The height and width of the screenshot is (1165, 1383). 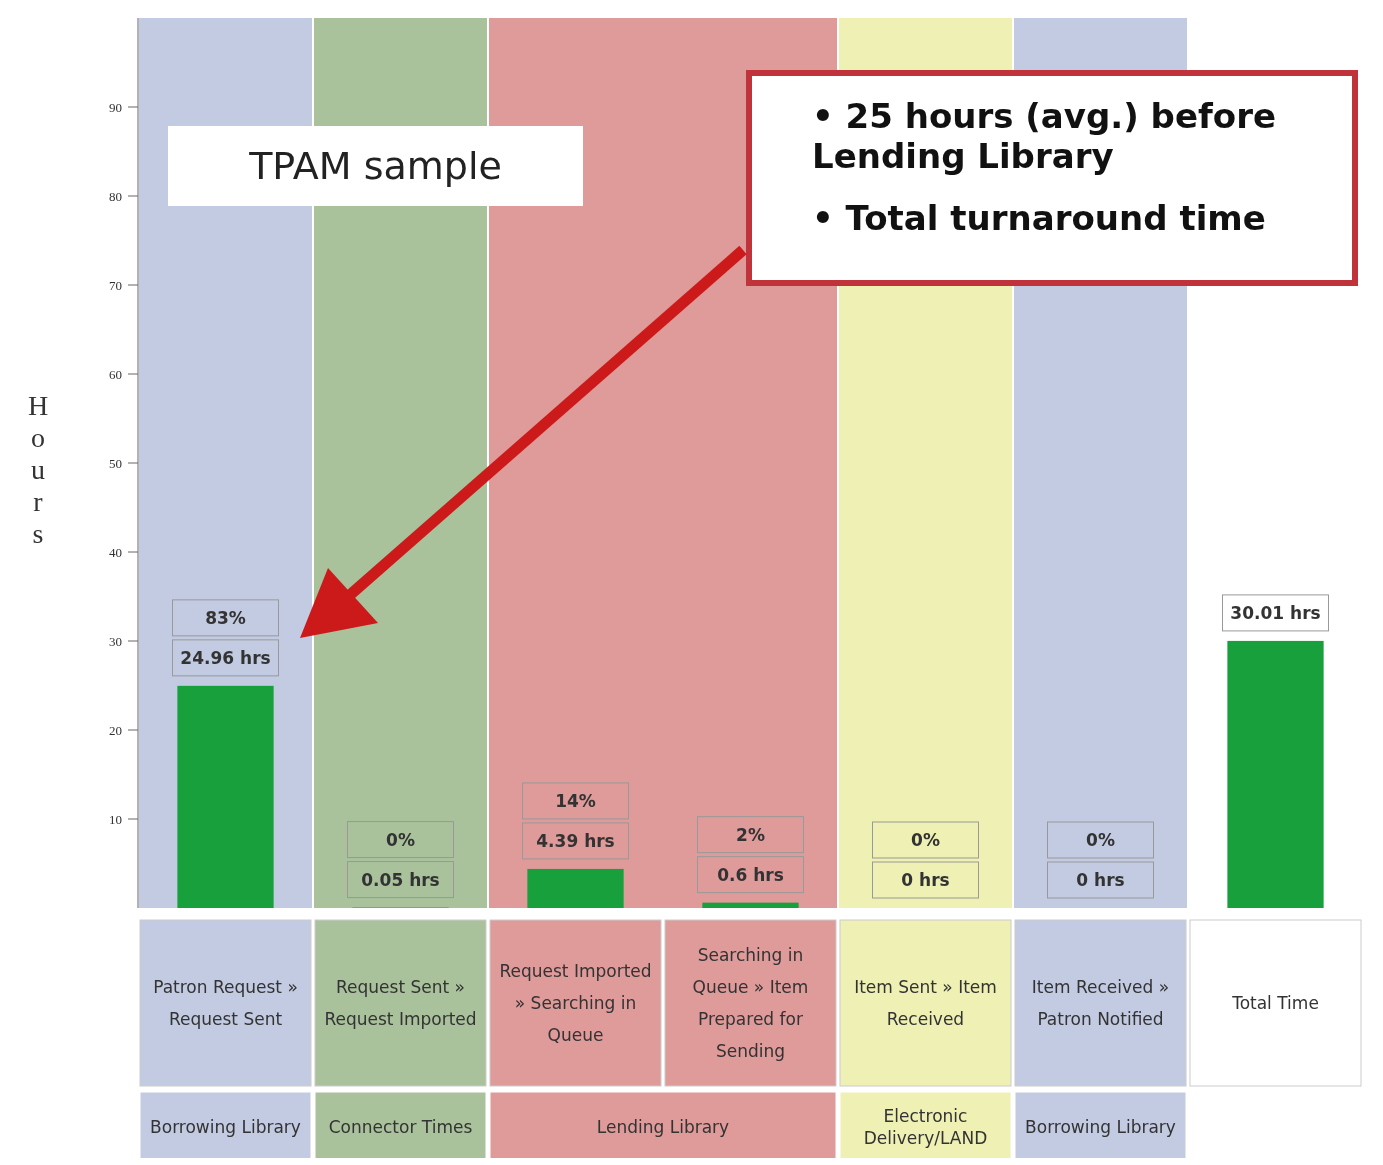 What do you see at coordinates (750, 1003) in the screenshot?
I see `x-tick-label: Searching in Queue » Item Prepared for Sending` at bounding box center [750, 1003].